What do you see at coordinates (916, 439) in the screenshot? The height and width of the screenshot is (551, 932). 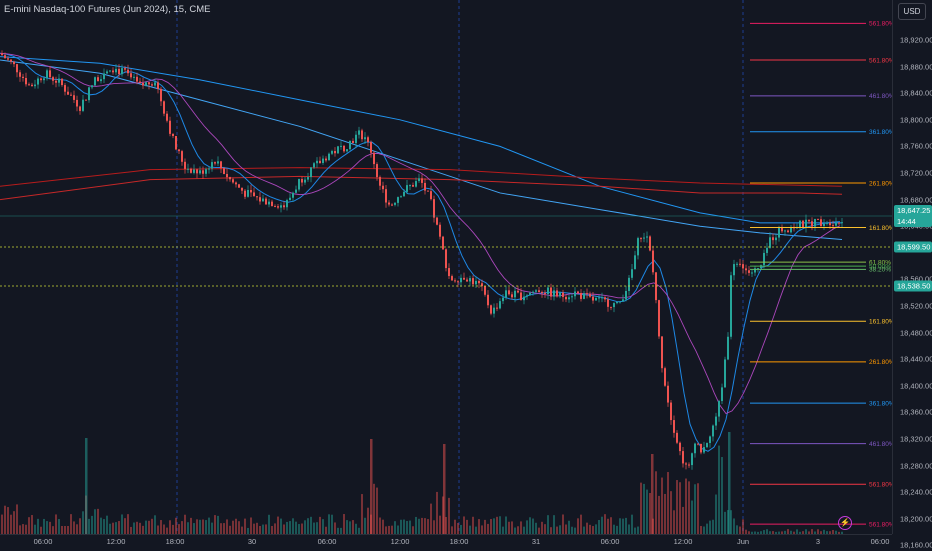 I see `price-tick: 18,320.00` at bounding box center [916, 439].